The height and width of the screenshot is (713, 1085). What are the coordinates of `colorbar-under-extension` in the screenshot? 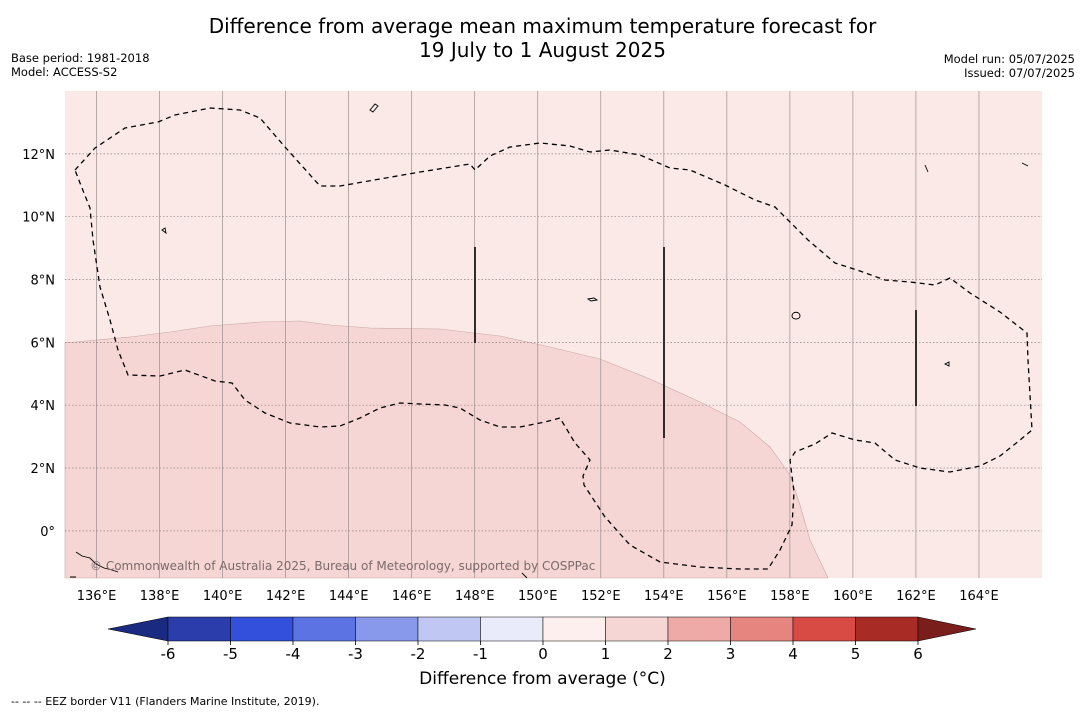 It's located at (138, 629).